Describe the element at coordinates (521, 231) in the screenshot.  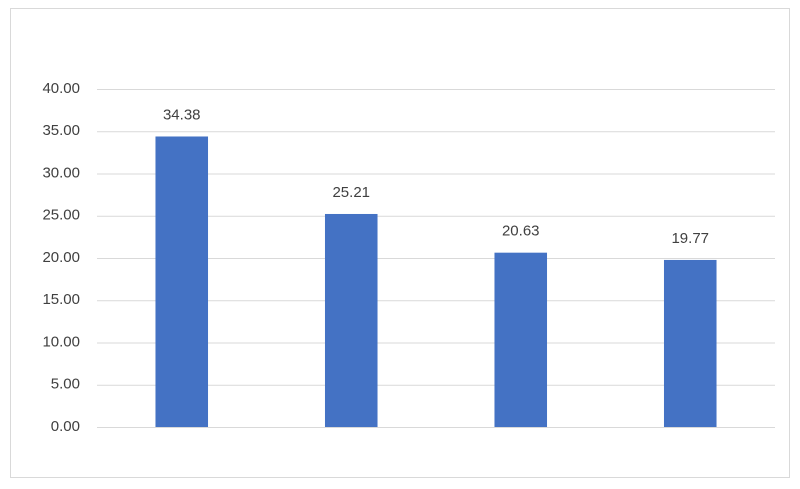
I see `data-label: 20.63` at that location.